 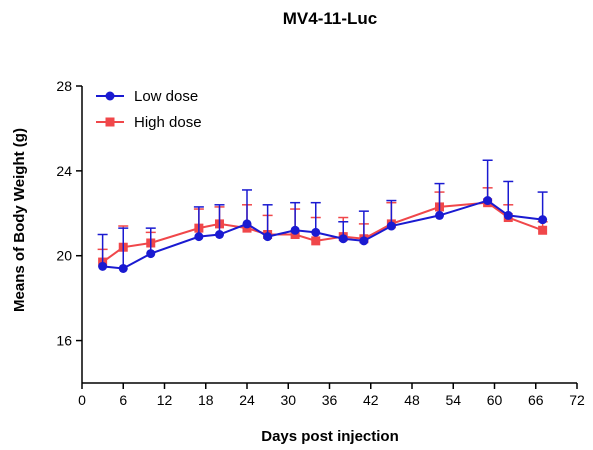 I want to click on y-tick-label: 20, so click(x=64, y=256).